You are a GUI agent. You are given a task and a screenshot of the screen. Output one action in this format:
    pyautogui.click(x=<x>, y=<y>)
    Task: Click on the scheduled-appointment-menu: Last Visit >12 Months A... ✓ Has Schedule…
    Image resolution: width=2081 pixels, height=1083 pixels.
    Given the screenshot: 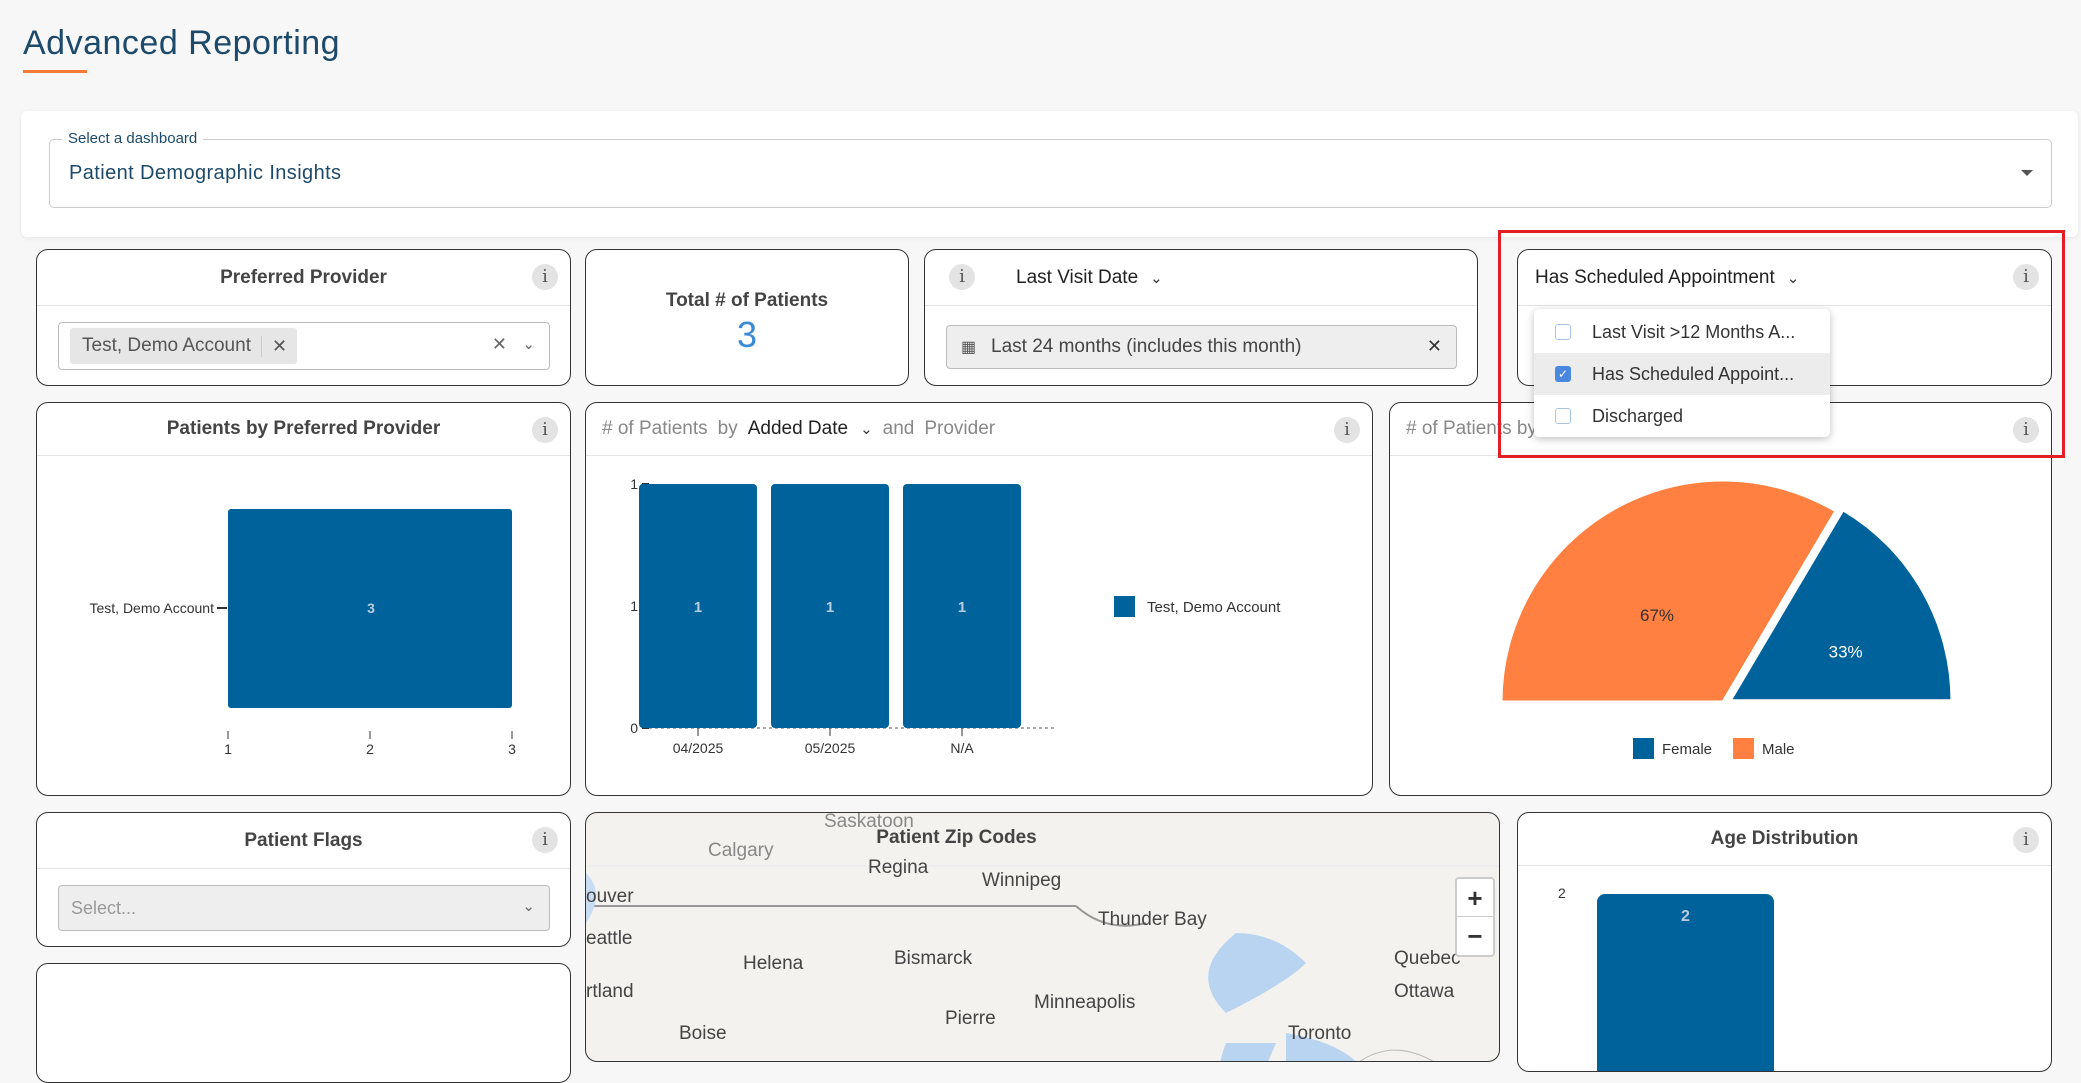 What is the action you would take?
    pyautogui.click(x=1682, y=373)
    